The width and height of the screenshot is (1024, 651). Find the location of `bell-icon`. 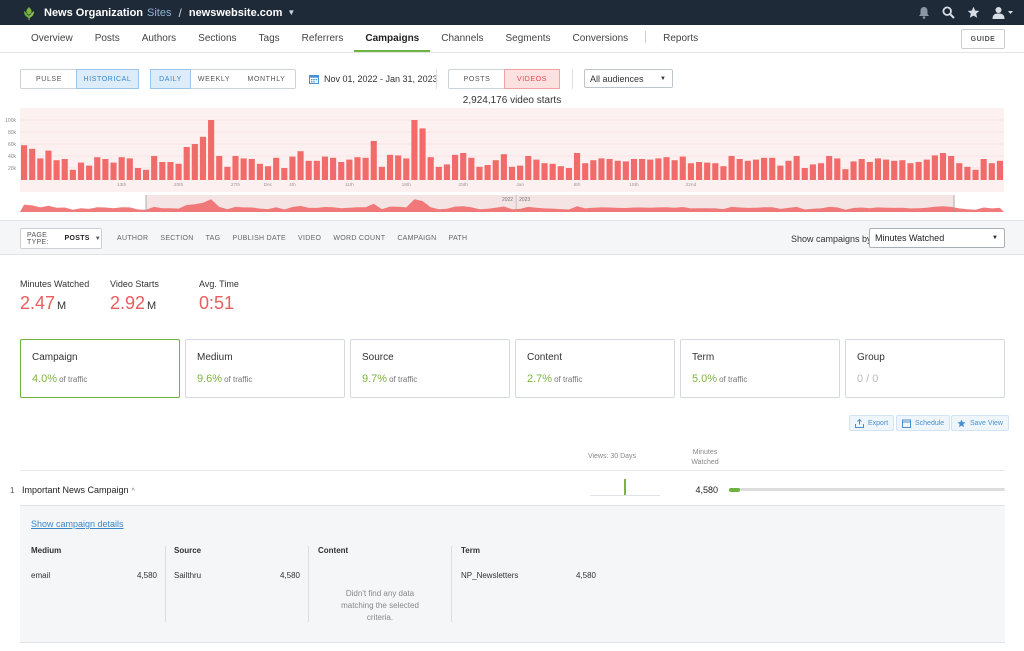

bell-icon is located at coordinates (924, 12).